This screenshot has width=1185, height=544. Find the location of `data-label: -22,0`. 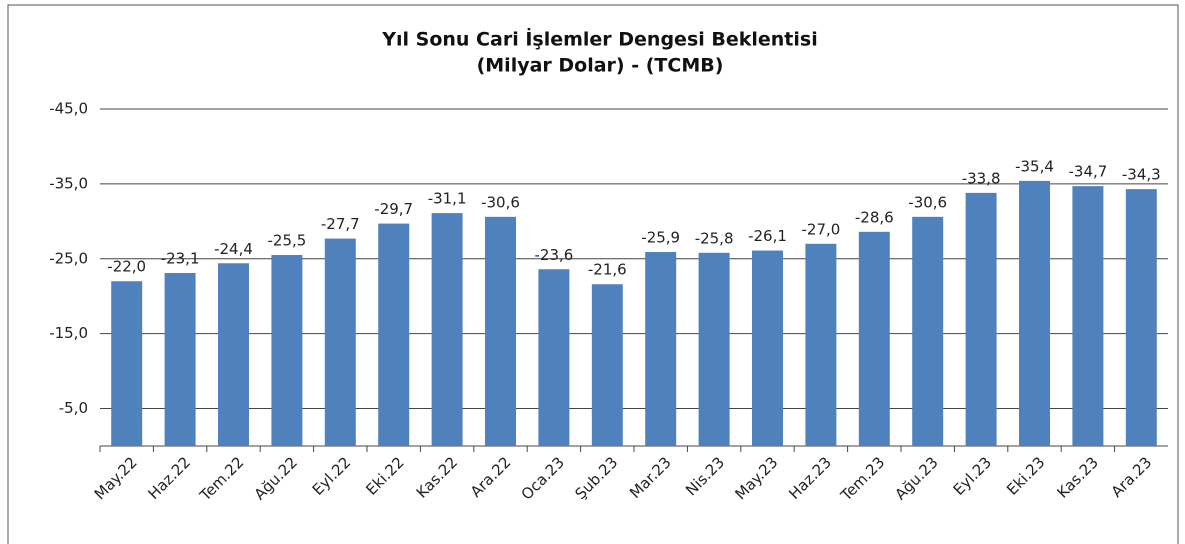

data-label: -22,0 is located at coordinates (126, 267).